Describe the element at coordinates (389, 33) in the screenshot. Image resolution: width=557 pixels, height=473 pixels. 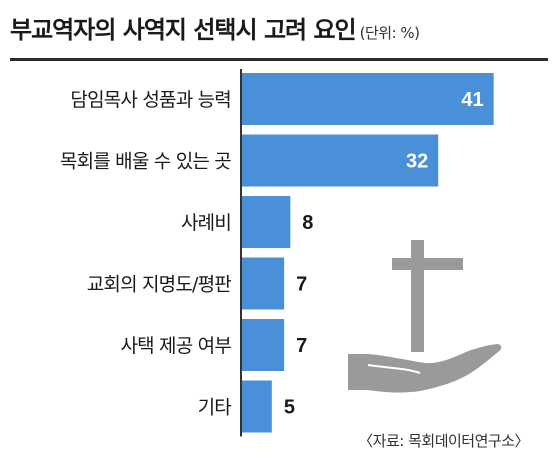
I see `unit-label: (단위: %)` at that location.